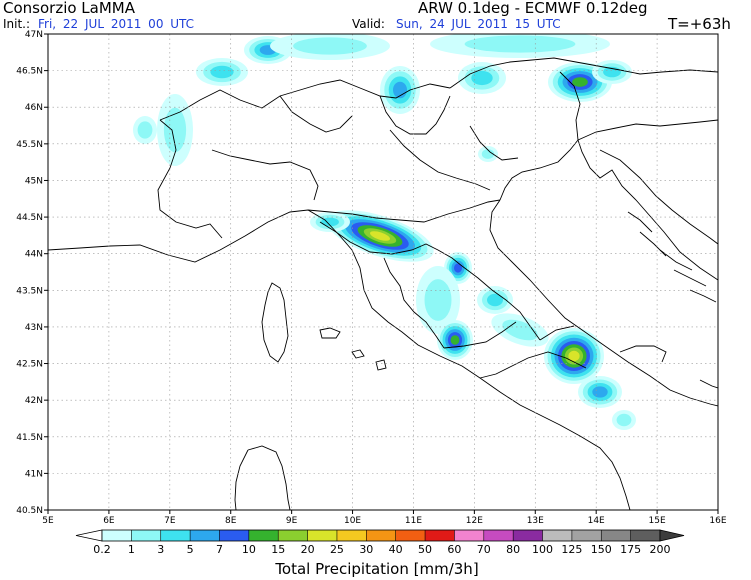  Describe the element at coordinates (368, 24) in the screenshot. I see `valid-label: Valid:` at that location.